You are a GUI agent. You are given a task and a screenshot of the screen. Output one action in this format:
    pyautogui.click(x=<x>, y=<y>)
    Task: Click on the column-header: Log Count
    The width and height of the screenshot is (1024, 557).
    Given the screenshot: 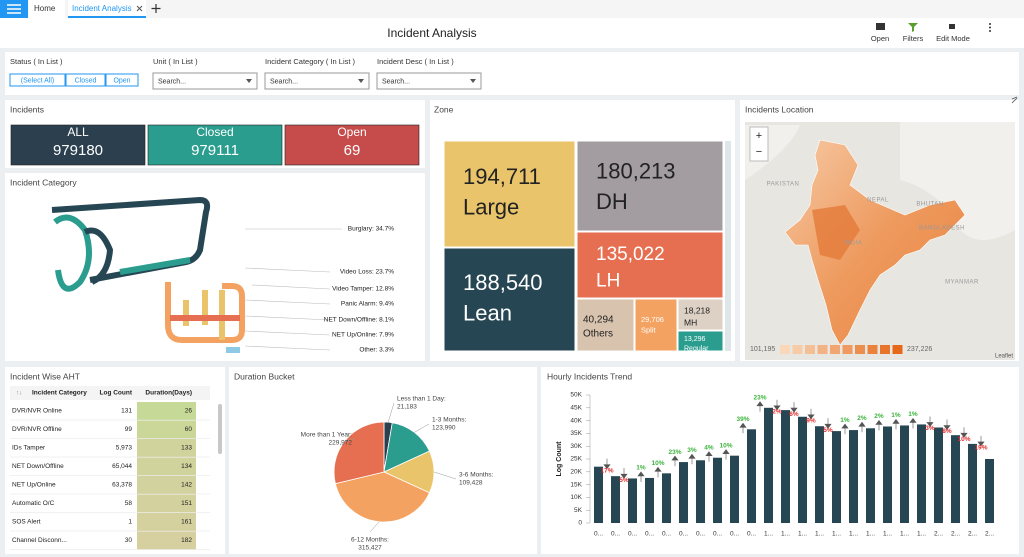 What is the action you would take?
    pyautogui.click(x=116, y=393)
    